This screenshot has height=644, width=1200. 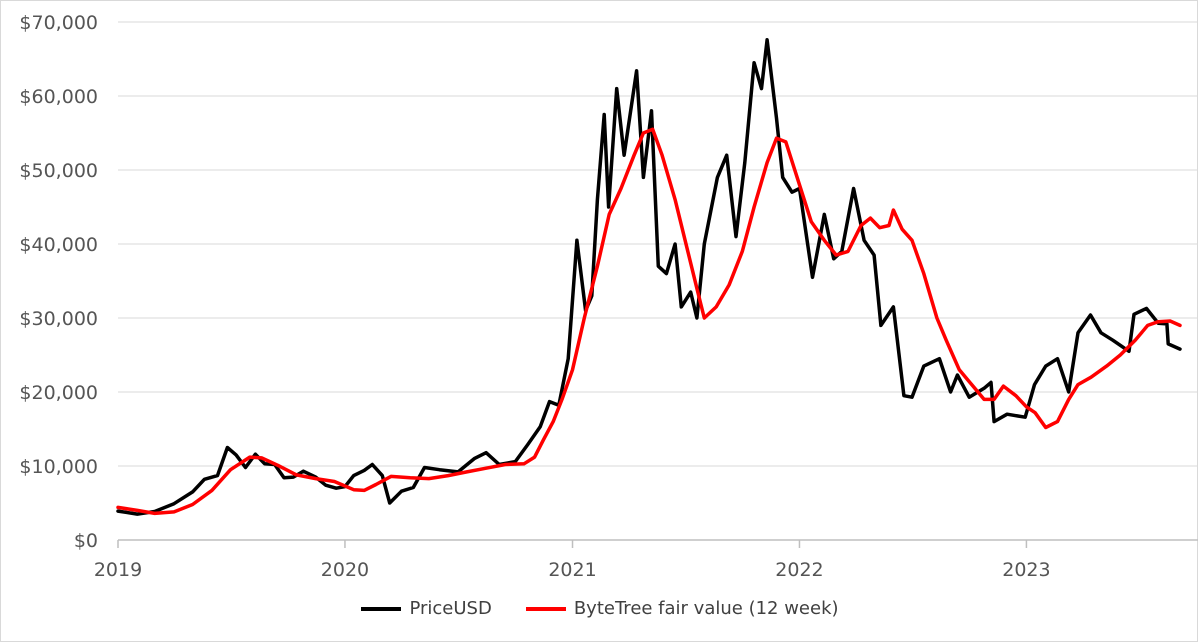 What do you see at coordinates (58, 467) in the screenshot?
I see `y-tick-label: $10,000` at bounding box center [58, 467].